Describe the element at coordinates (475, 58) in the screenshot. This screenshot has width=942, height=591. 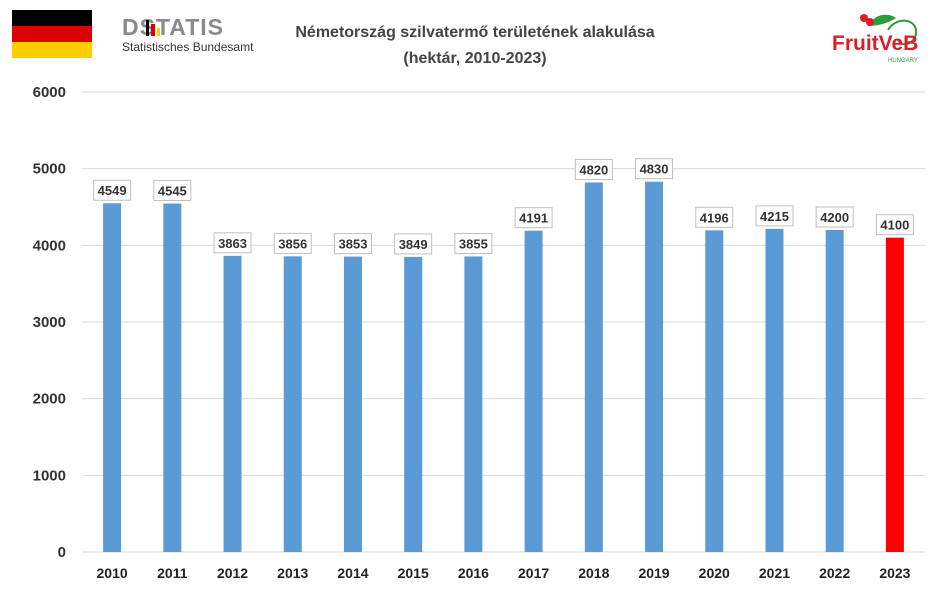
I see `chart-subtitle: (hektár, 2010-2023)` at that location.